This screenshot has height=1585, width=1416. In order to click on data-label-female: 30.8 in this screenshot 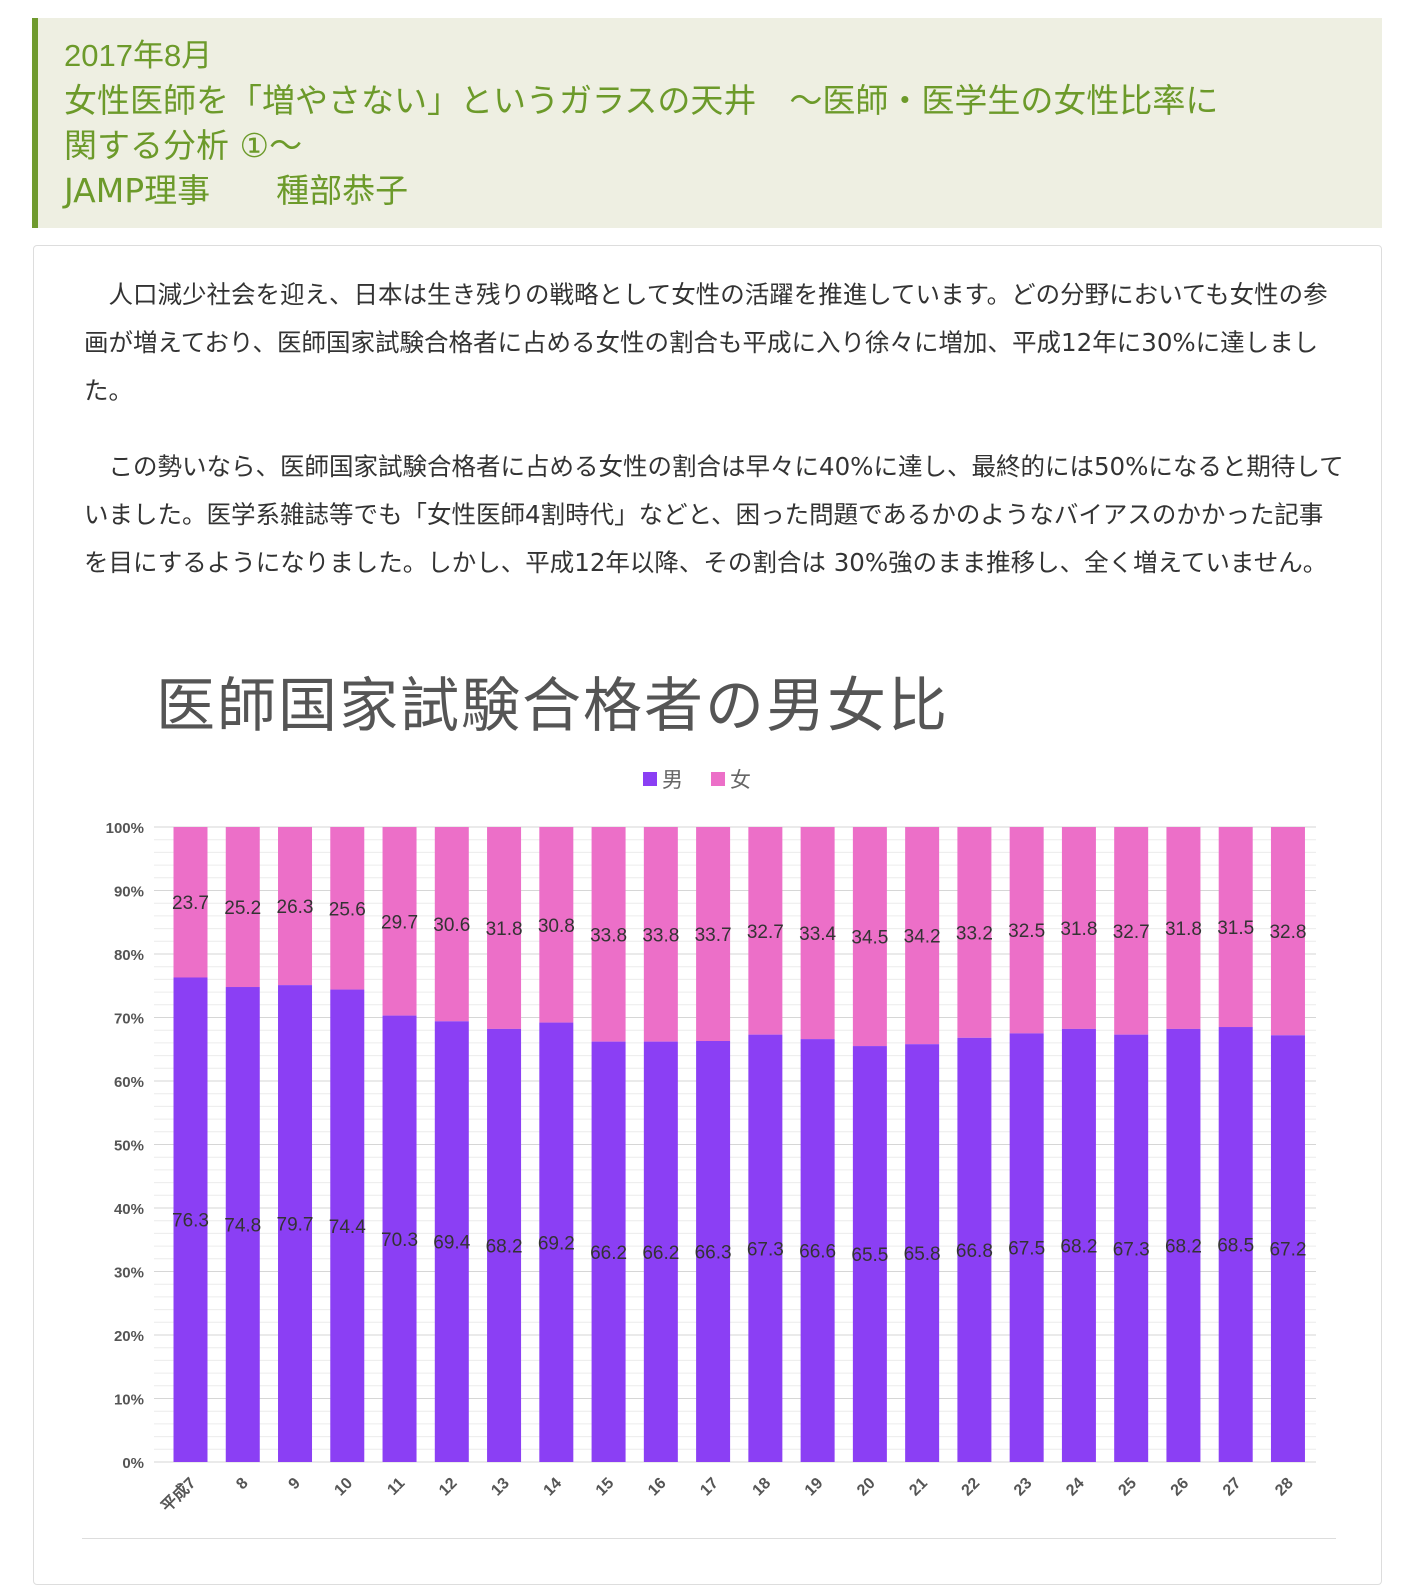, I will do `click(556, 926)`.